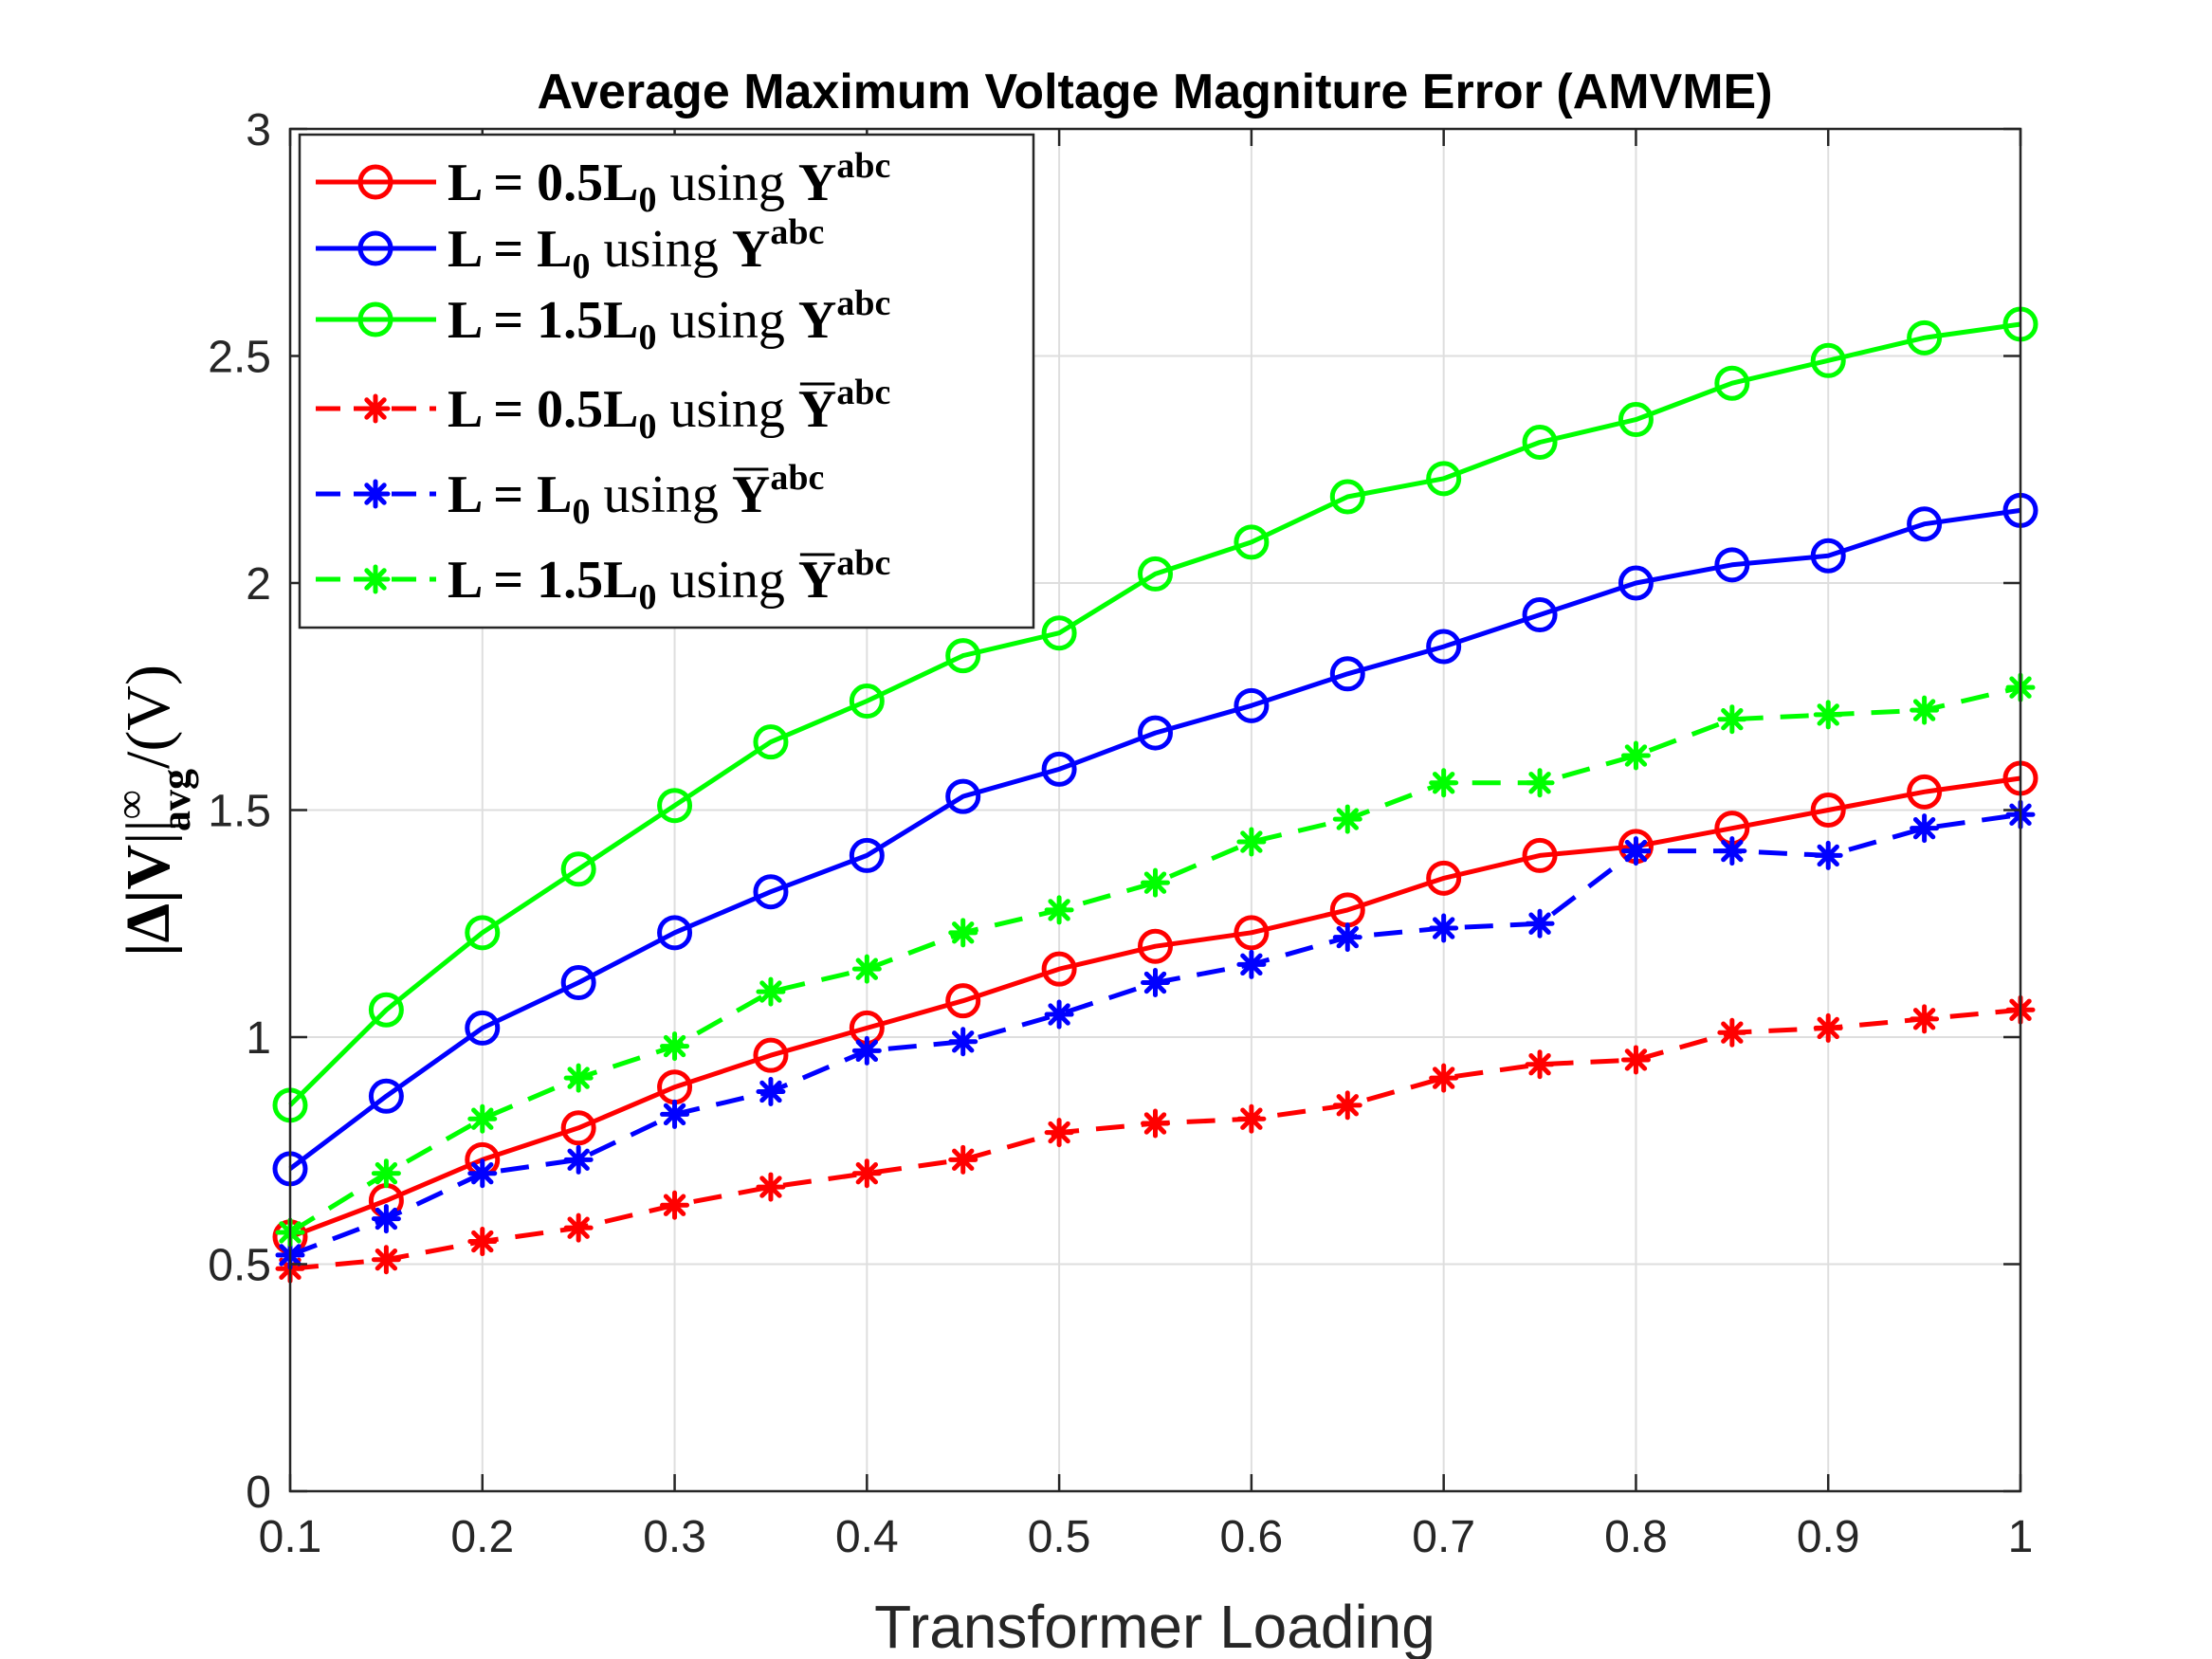 This screenshot has height=1659, width=2212. Describe the element at coordinates (148, 717) in the screenshot. I see `y-label-unit: /(V)` at that location.